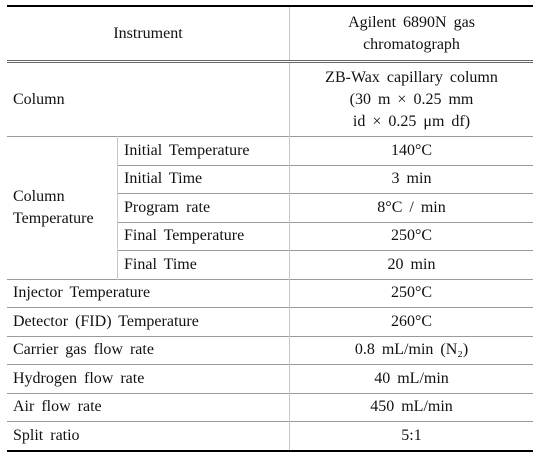  What do you see at coordinates (203, 179) in the screenshot?
I see `label-cell: Initial Time` at bounding box center [203, 179].